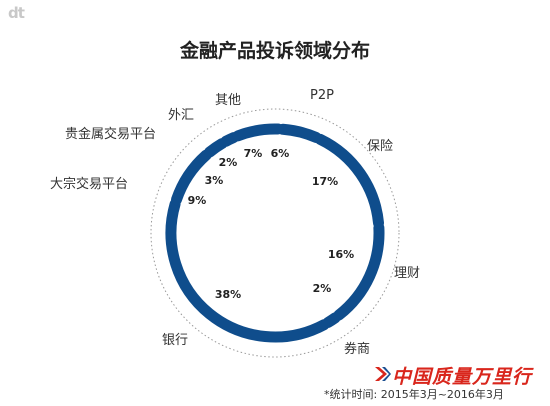  What do you see at coordinates (325, 181) in the screenshot?
I see `percent-label: 17%` at bounding box center [325, 181].